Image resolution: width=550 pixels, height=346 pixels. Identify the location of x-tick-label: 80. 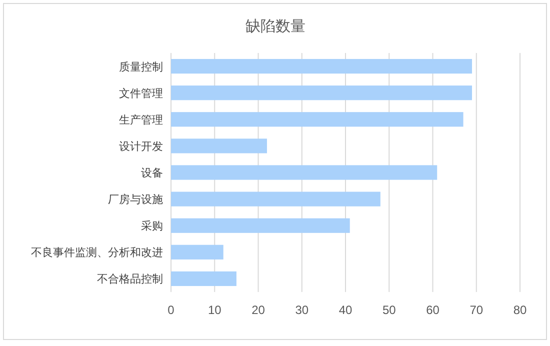
(520, 310).